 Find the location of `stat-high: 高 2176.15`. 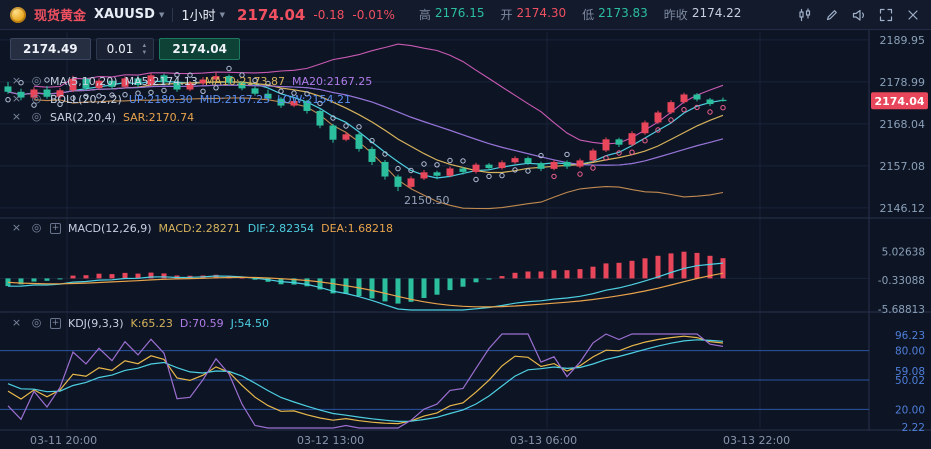

stat-high: 高 2176.15 is located at coordinates (451, 14).